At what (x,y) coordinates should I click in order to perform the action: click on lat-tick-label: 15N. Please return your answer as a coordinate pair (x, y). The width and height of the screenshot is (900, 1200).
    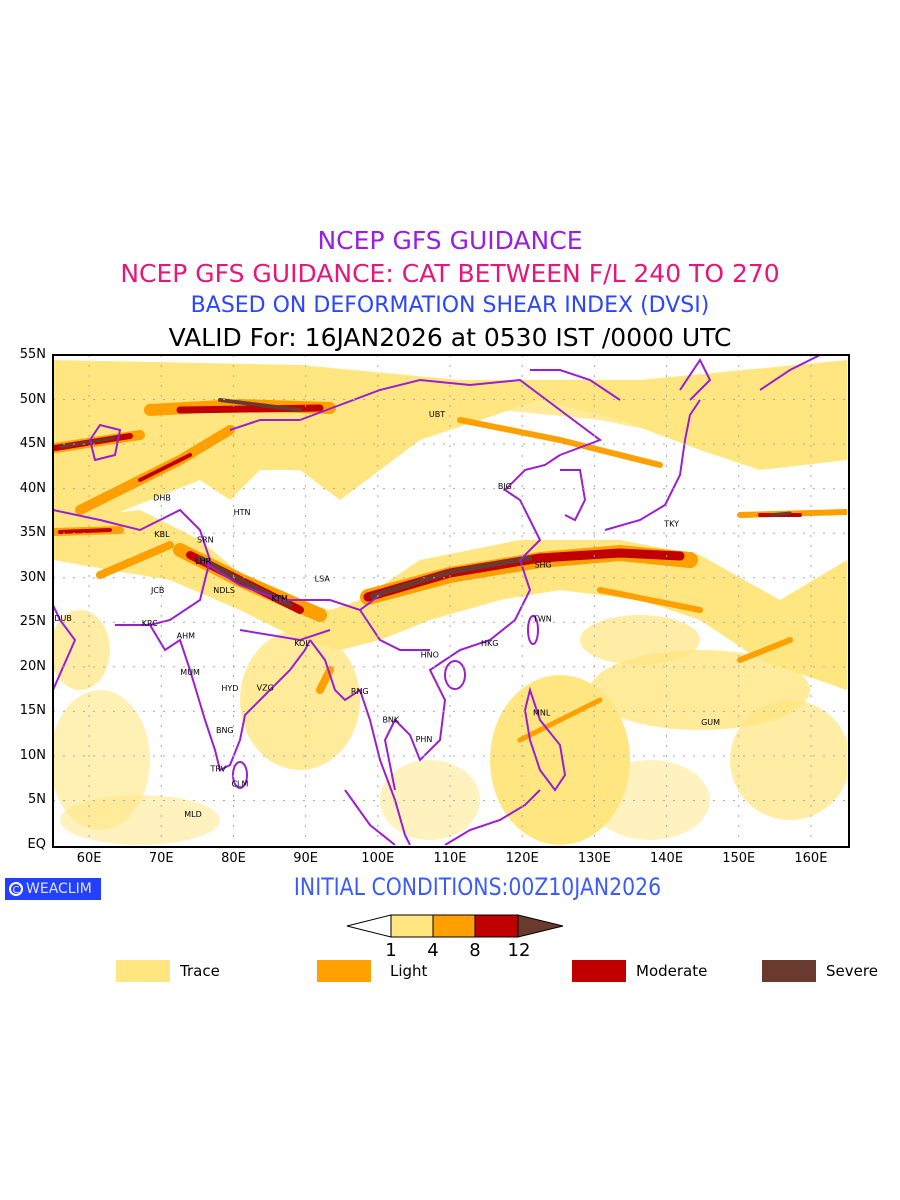
    Looking at the image, I should click on (32, 711).